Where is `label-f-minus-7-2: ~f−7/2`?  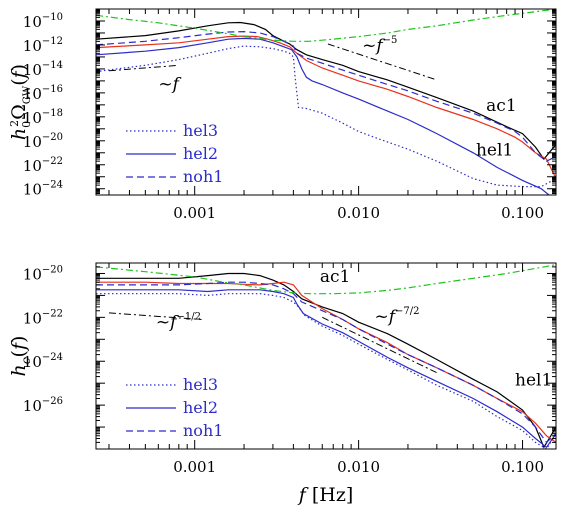
label-f-minus-7-2: ~f−7/2 is located at coordinates (397, 316).